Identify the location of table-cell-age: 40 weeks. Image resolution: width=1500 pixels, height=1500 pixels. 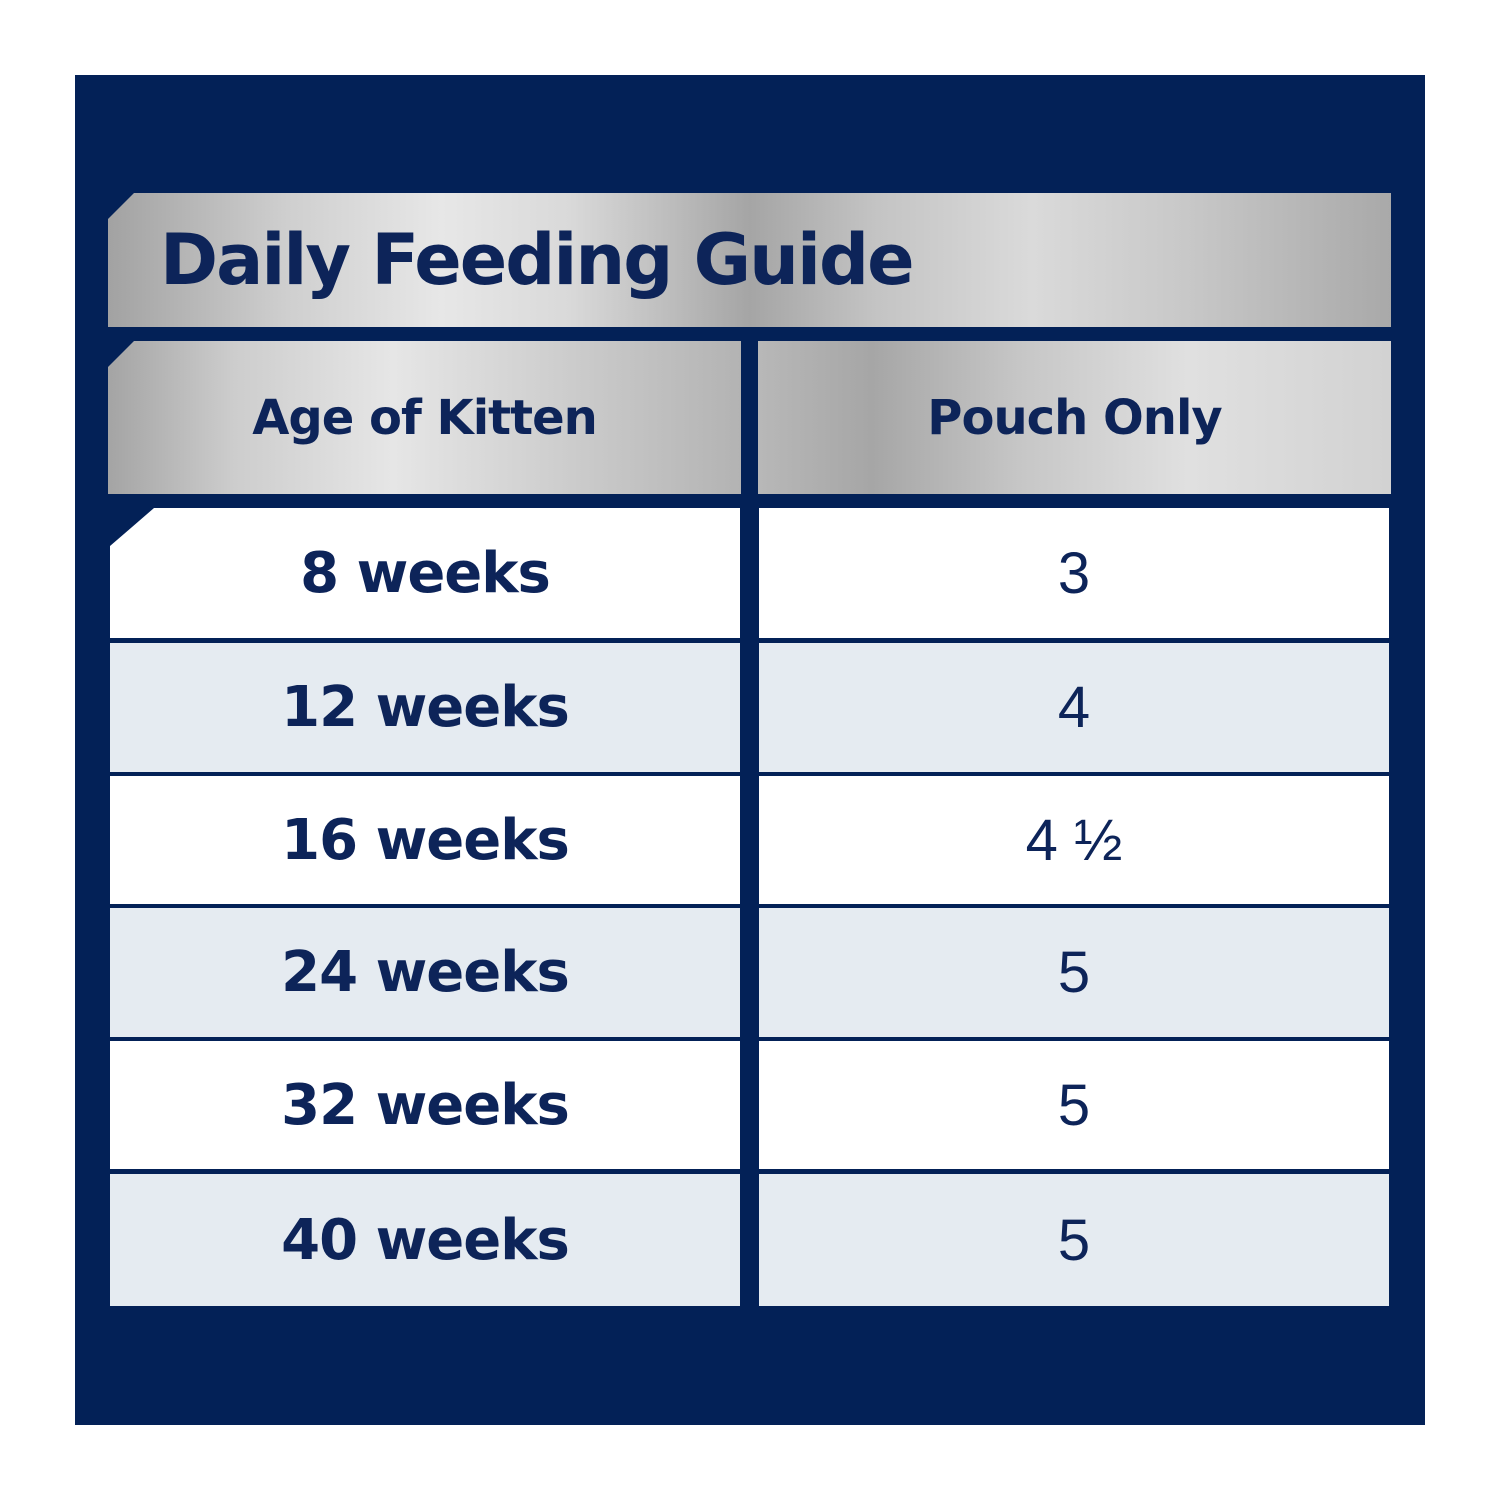
(425, 1240).